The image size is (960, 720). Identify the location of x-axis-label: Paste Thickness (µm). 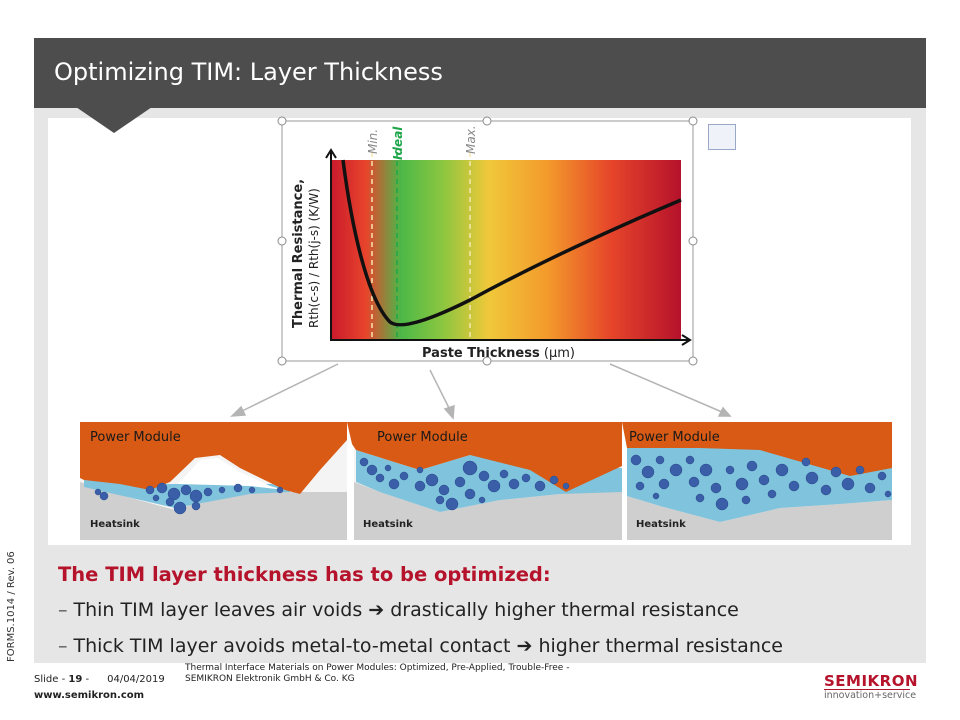
(498, 353).